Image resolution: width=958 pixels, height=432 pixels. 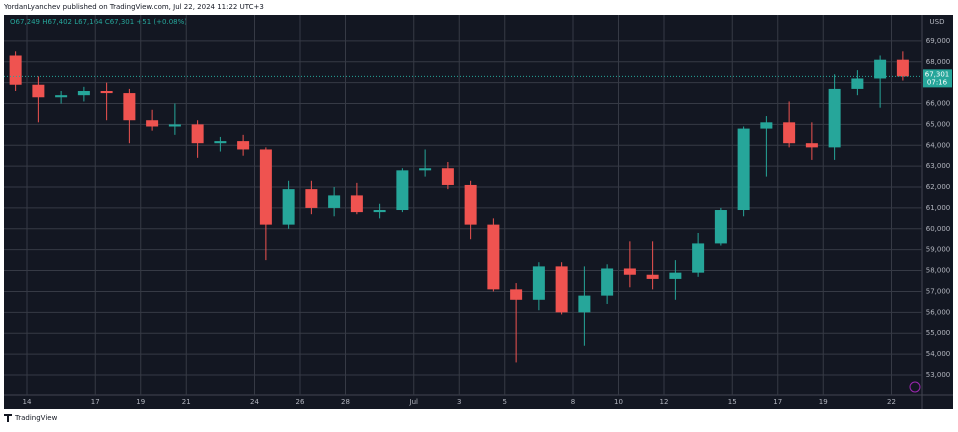 What do you see at coordinates (254, 402) in the screenshot?
I see `x-tick-label: 24` at bounding box center [254, 402].